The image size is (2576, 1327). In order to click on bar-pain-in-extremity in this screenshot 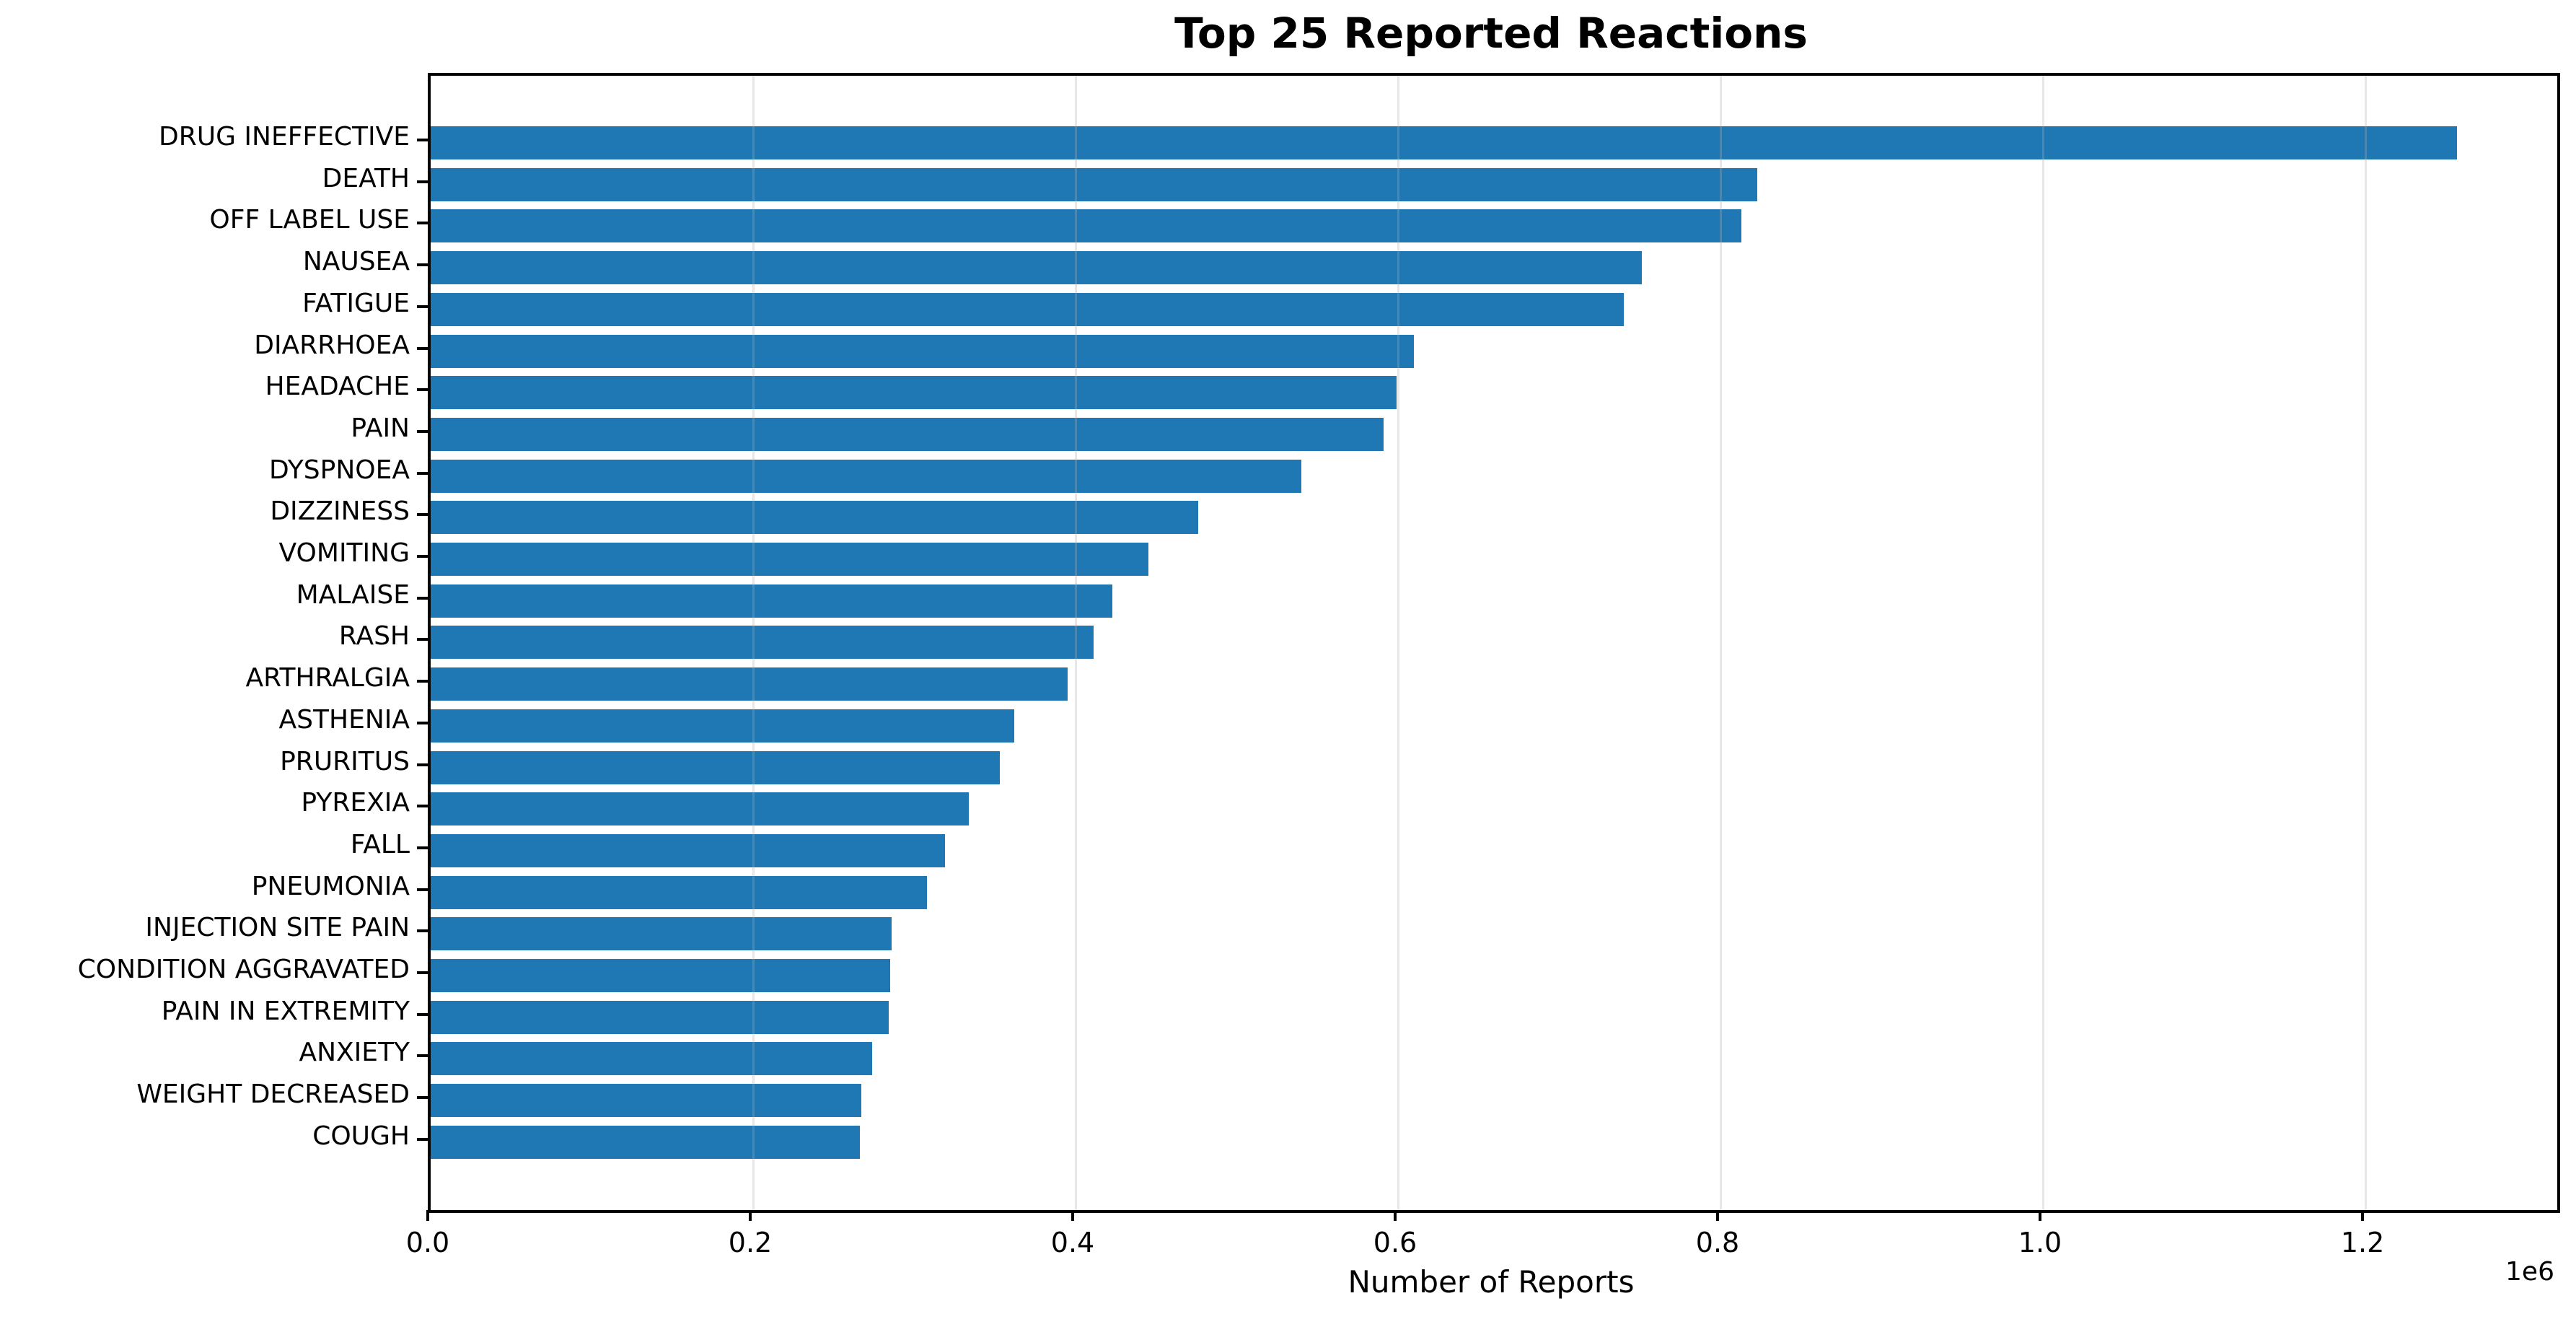, I will do `click(660, 1017)`.